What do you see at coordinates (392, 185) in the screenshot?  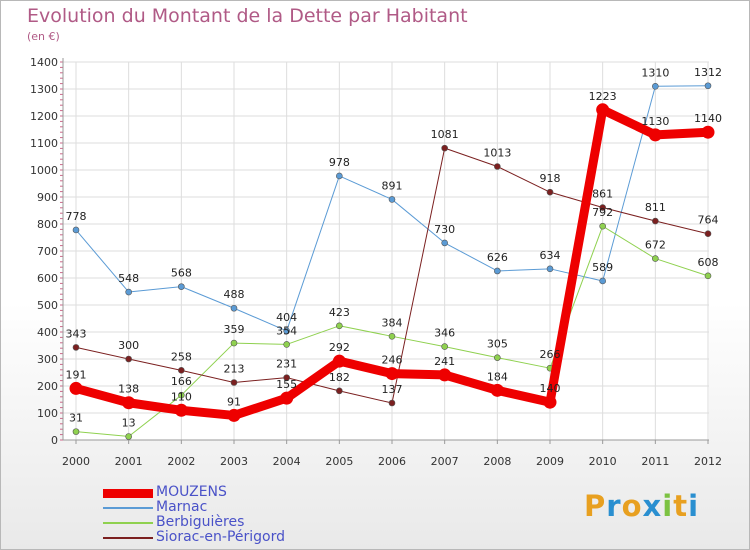 I see `data-label: 891` at bounding box center [392, 185].